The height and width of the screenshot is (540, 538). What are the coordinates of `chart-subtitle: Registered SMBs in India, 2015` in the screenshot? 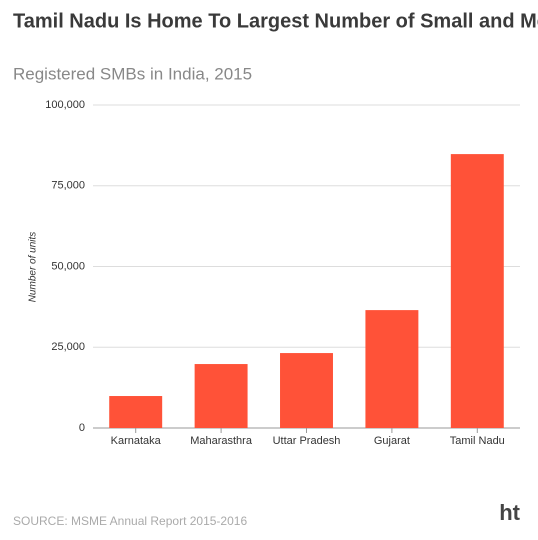 It's located at (132, 73).